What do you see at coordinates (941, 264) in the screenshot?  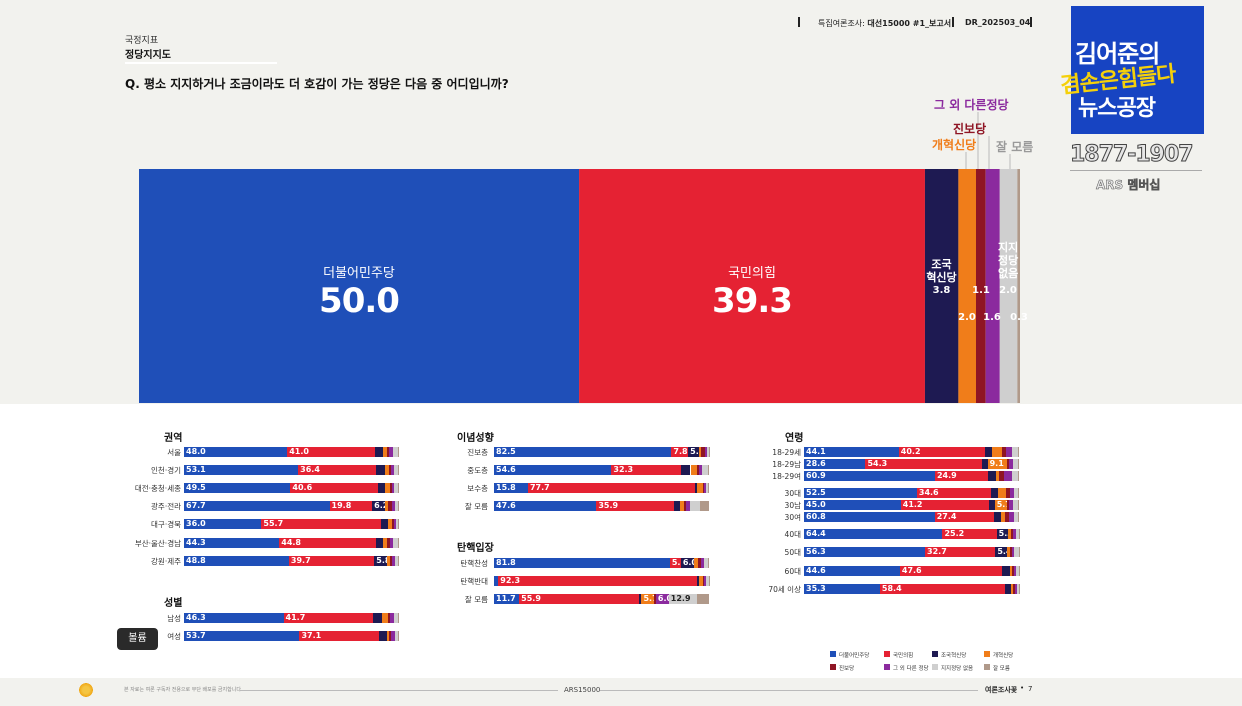 I see `rebuilding-label-1: 조국` at bounding box center [941, 264].